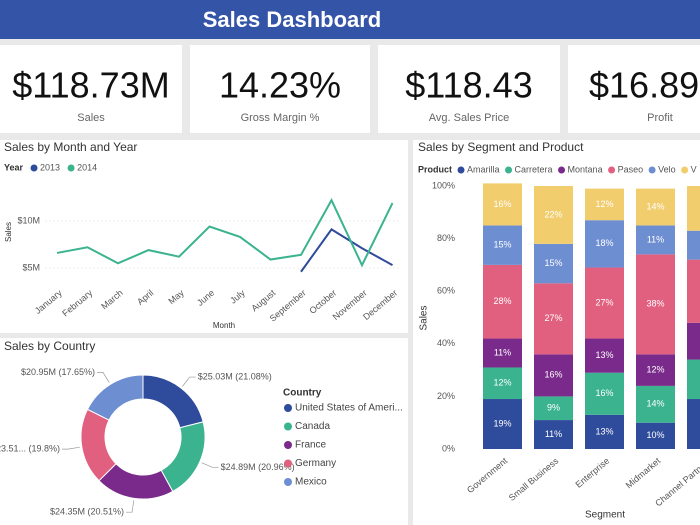  I want to click on header-title: Sales Dashboard, so click(292, 19).